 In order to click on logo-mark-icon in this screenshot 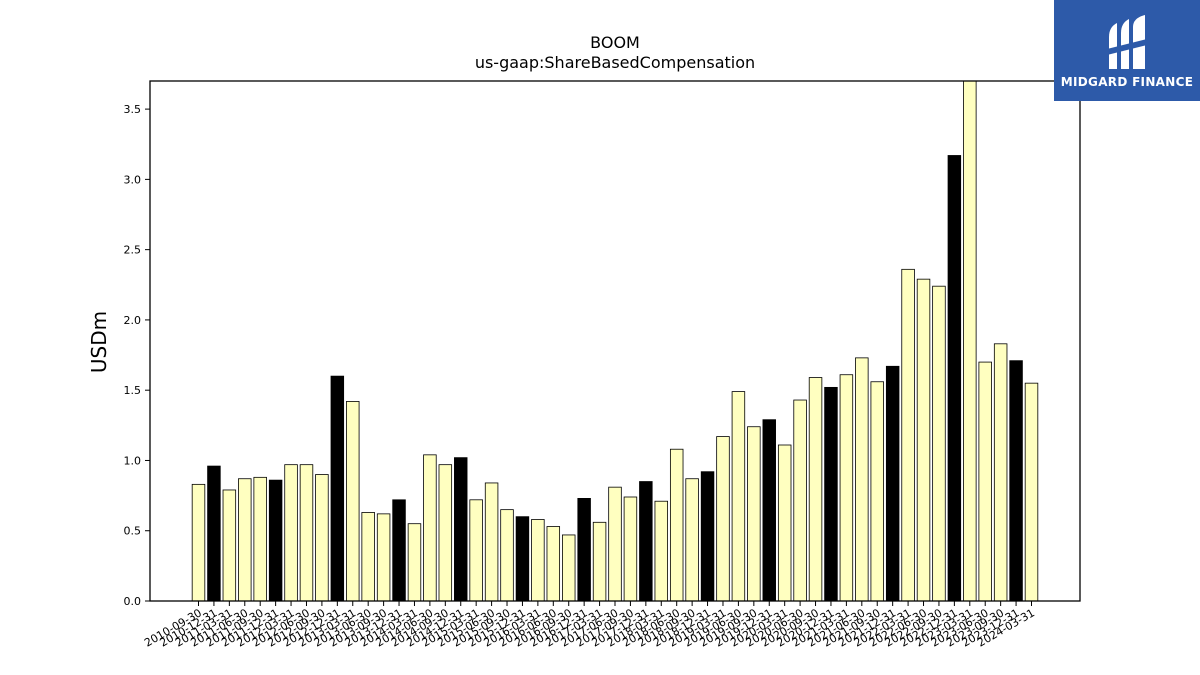, I will do `click(1127, 41)`.